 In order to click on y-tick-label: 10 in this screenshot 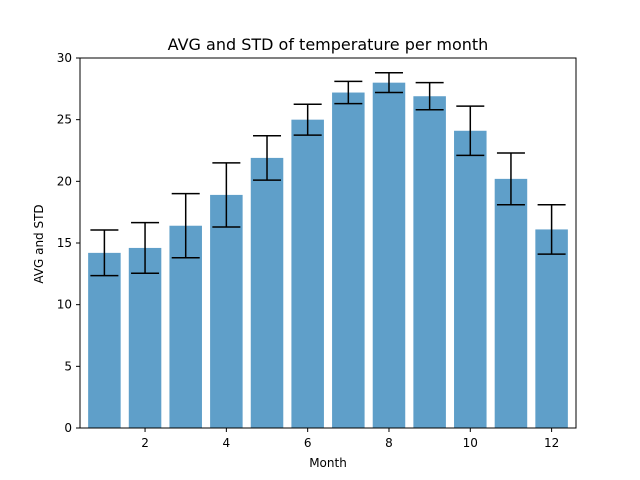, I will do `click(64, 305)`.